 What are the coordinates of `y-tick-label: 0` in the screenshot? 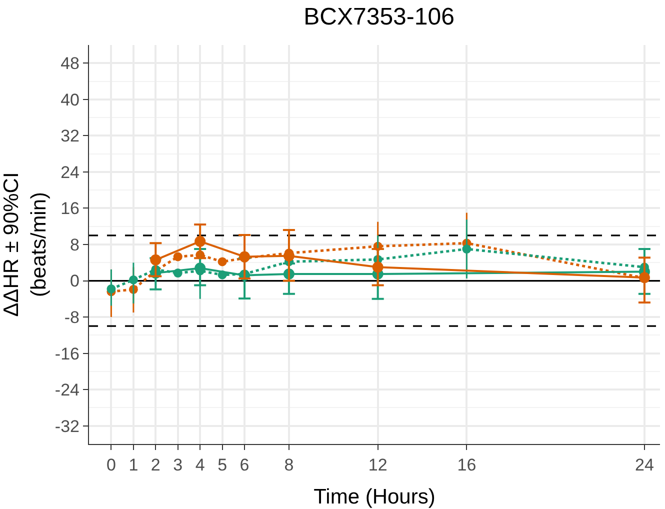 It's located at (75, 281).